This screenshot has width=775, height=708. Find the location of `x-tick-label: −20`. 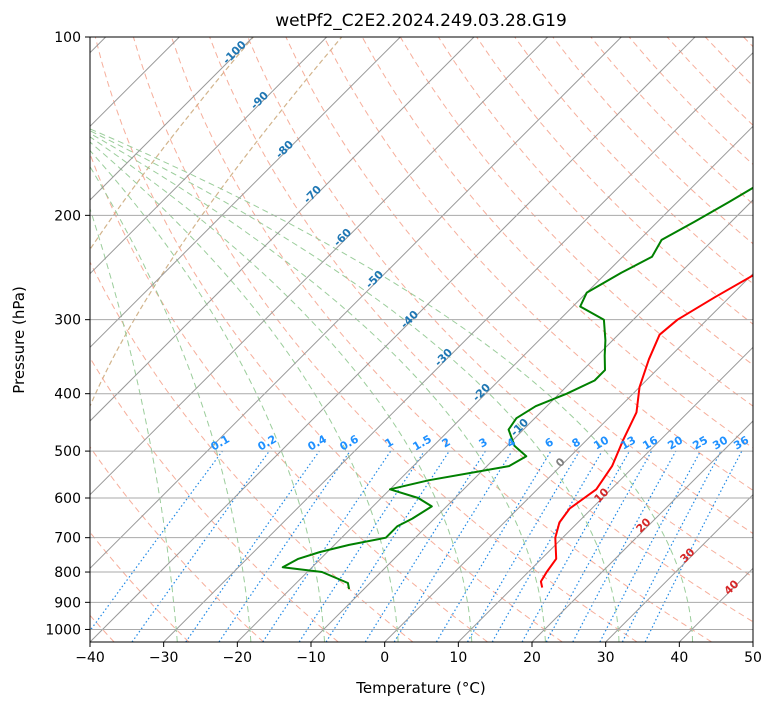

x-tick-label: −20 is located at coordinates (238, 658).